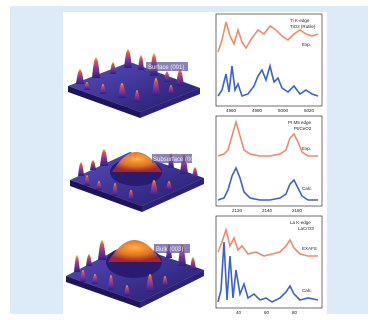 This screenshot has height=320, width=379. I want to click on spectrum-3-calculated, so click(268, 272).